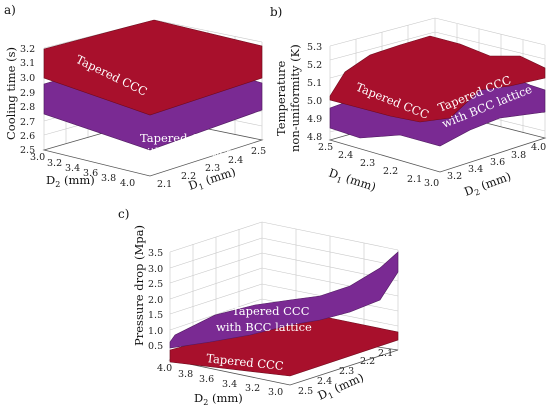 Image resolution: width=550 pixels, height=409 pixels. Describe the element at coordinates (351, 181) in the screenshot. I see `panel-b-xlabel: D1 (mm)` at that location.